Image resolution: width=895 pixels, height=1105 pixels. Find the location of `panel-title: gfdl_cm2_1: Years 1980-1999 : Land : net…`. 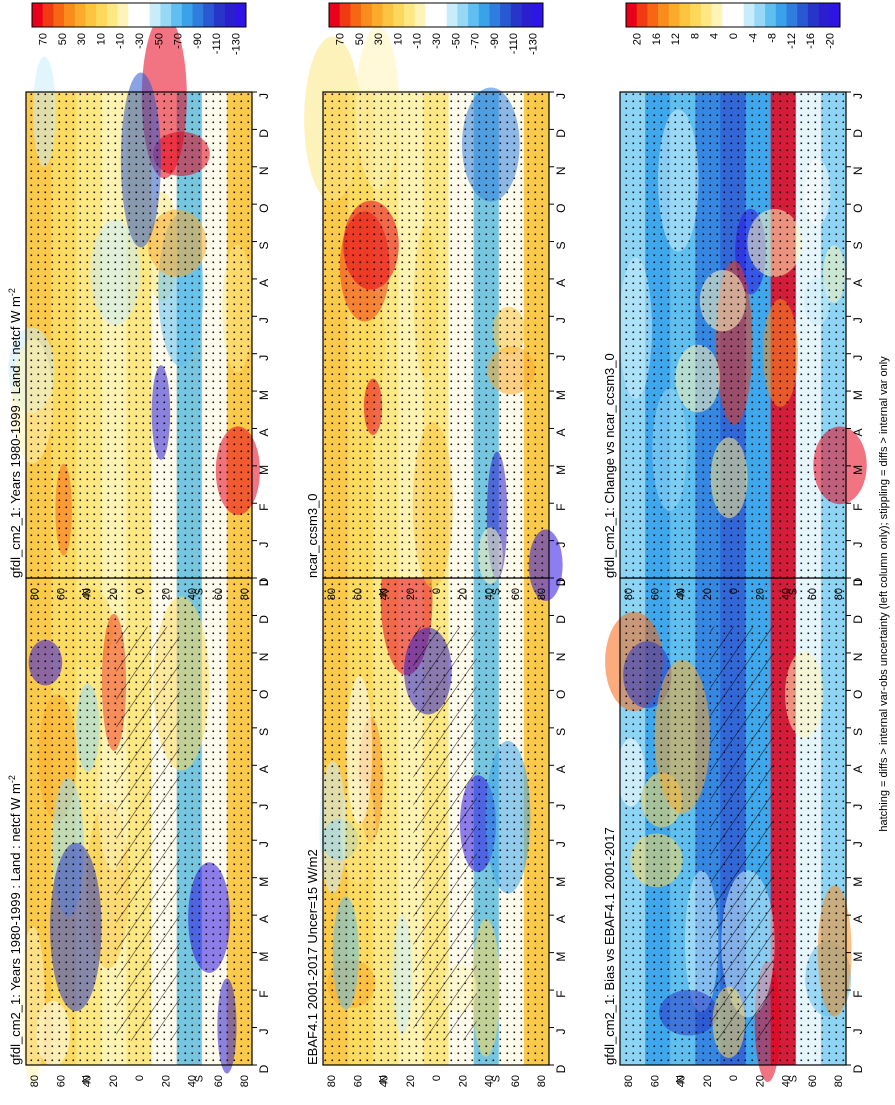

panel-title: gfdl_cm2_1: Years 1980-1999 : Land : net… is located at coordinates (15, 920).